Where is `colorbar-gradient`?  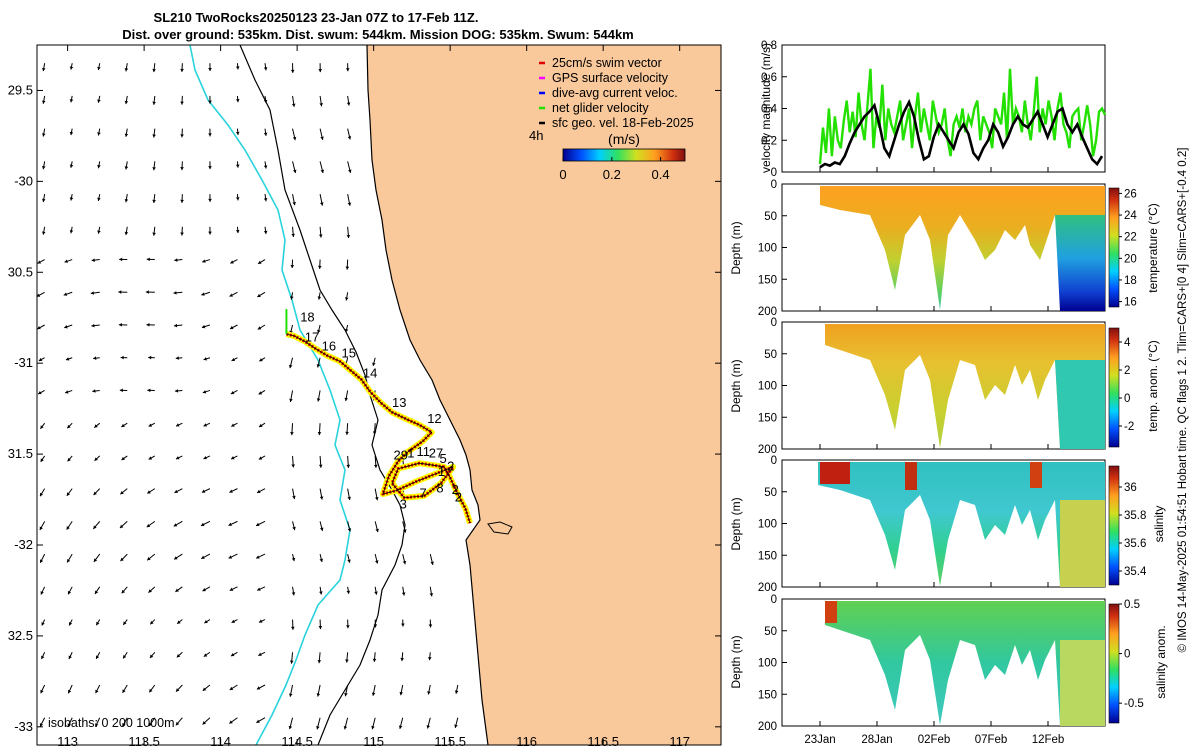
colorbar-gradient is located at coordinates (624, 155).